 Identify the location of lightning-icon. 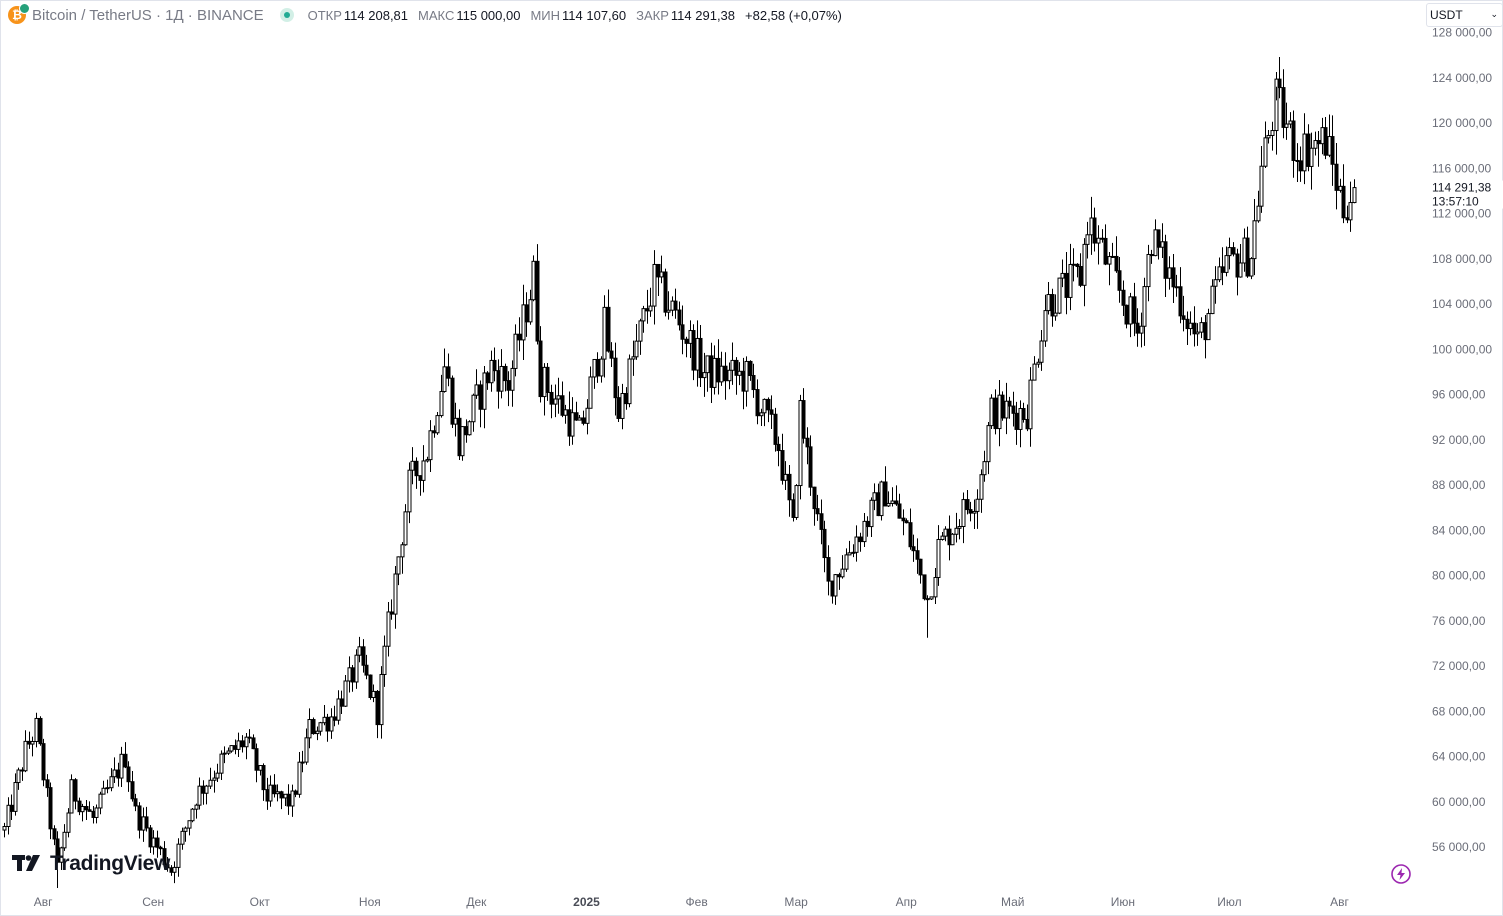
(1401, 874).